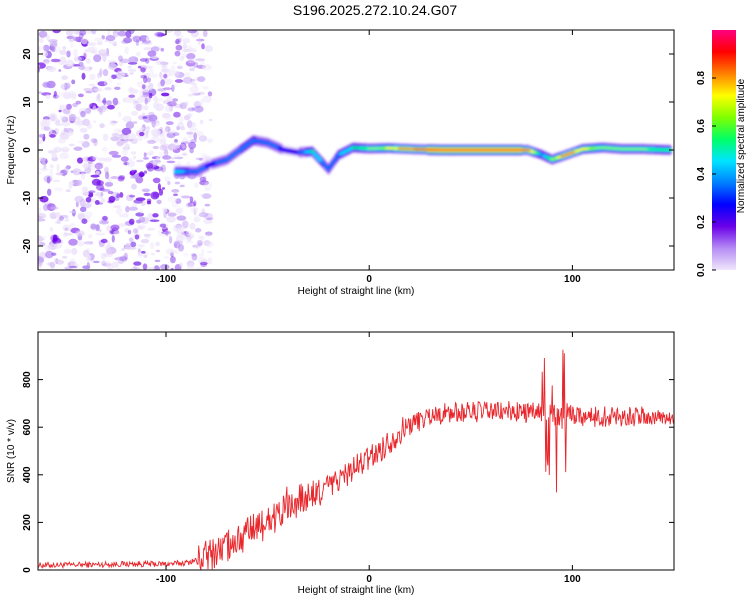 The height and width of the screenshot is (600, 750). I want to click on colorbar-tick-label: 0.8, so click(701, 78).